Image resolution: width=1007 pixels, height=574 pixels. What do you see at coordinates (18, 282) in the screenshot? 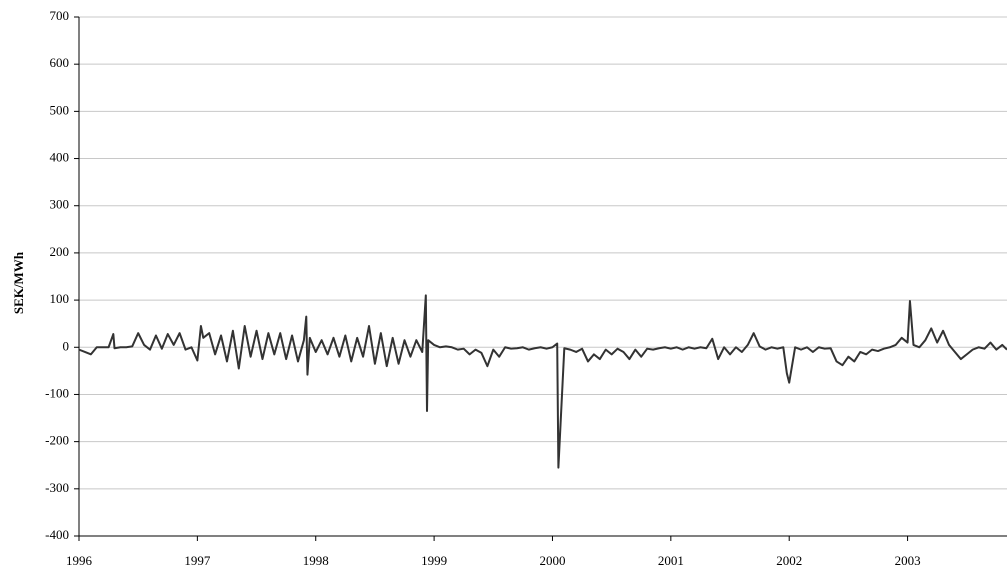
I see `y-axis-label: SEK/MWh` at bounding box center [18, 282].